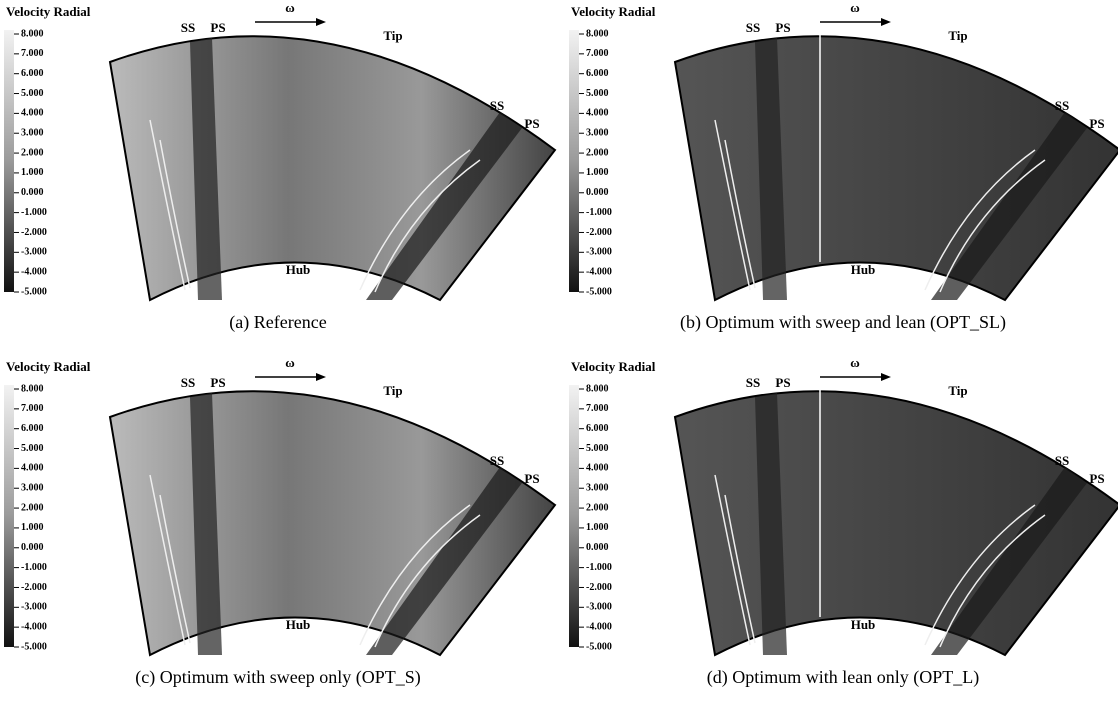  What do you see at coordinates (895, 523) in the screenshot?
I see `contour-field` at bounding box center [895, 523].